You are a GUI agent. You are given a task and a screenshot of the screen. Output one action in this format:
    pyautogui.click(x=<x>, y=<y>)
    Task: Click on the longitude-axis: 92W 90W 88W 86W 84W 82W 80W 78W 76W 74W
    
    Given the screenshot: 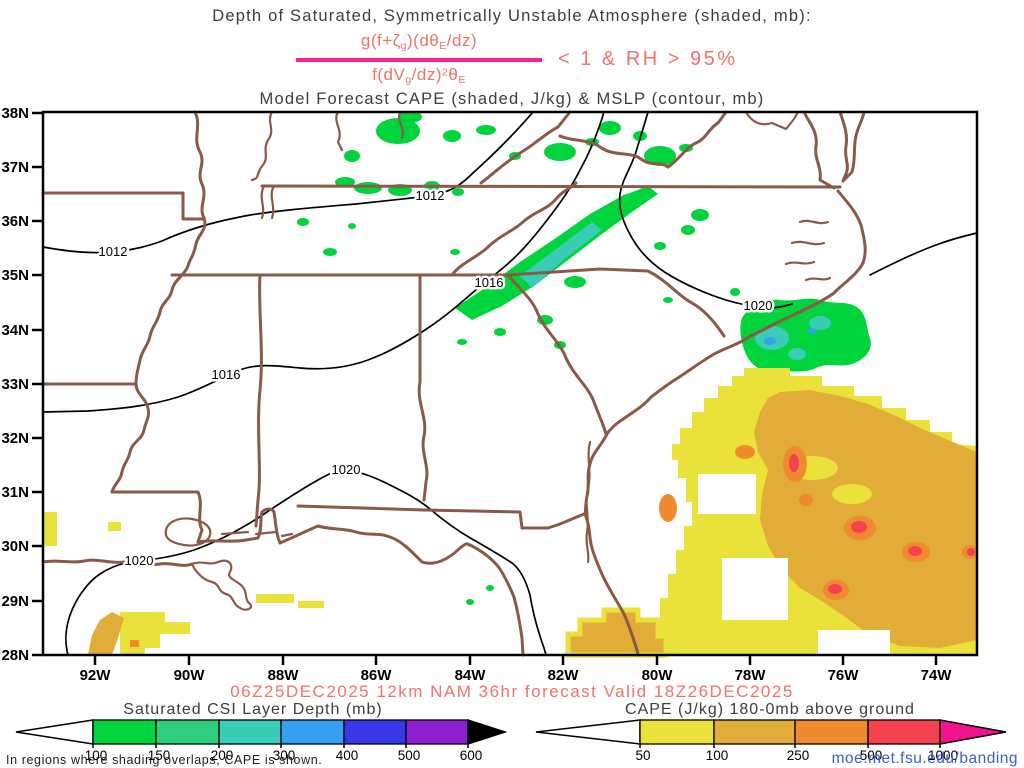 What is the action you would take?
    pyautogui.click(x=516, y=669)
    